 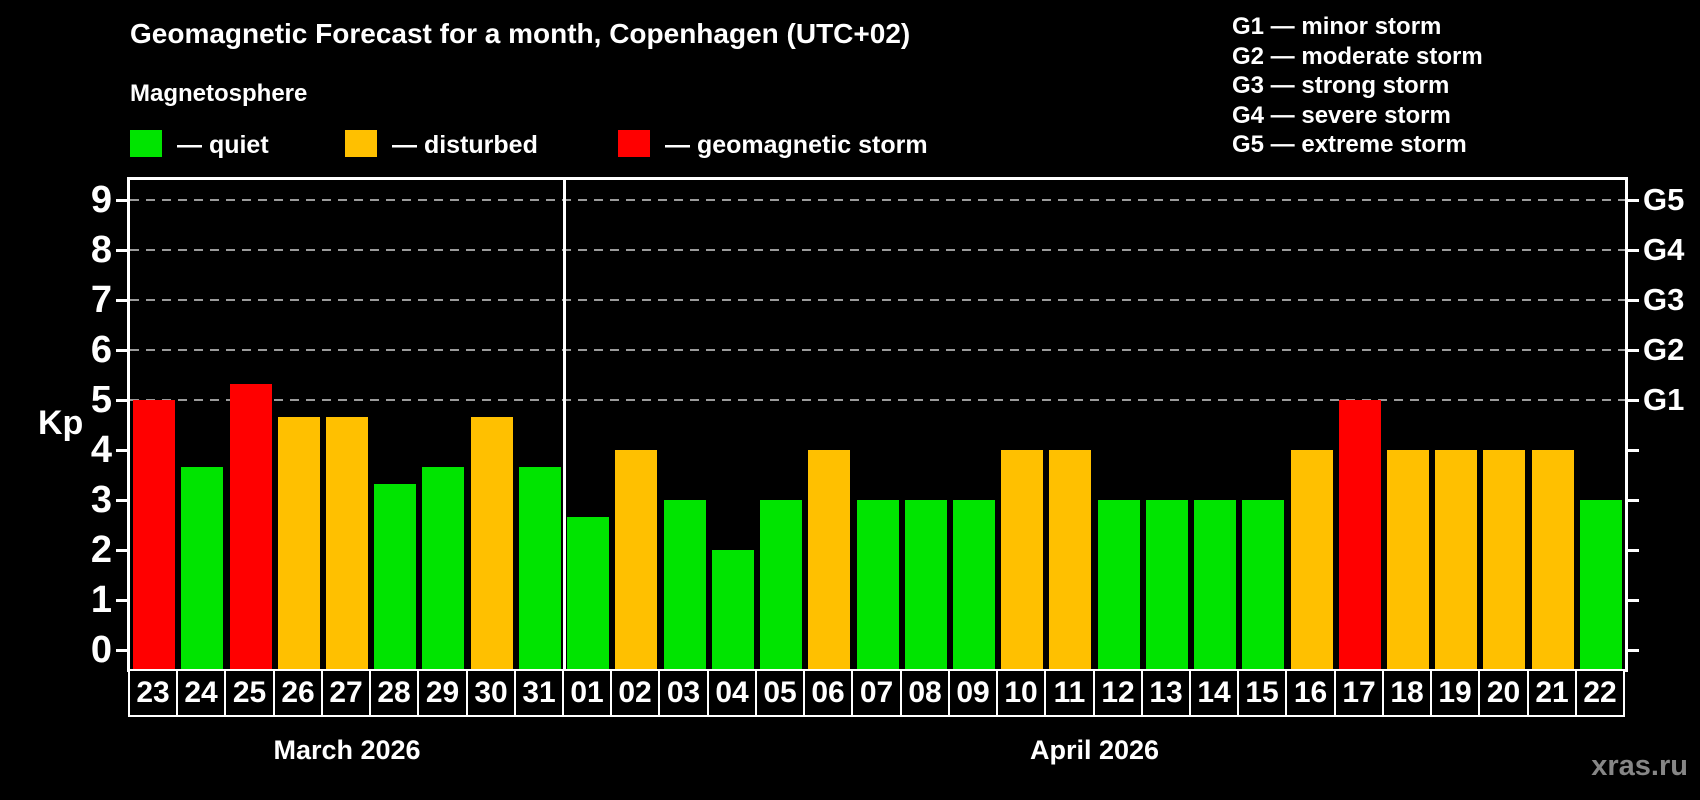 What do you see at coordinates (780, 693) in the screenshot?
I see `date-cell: 05` at bounding box center [780, 693].